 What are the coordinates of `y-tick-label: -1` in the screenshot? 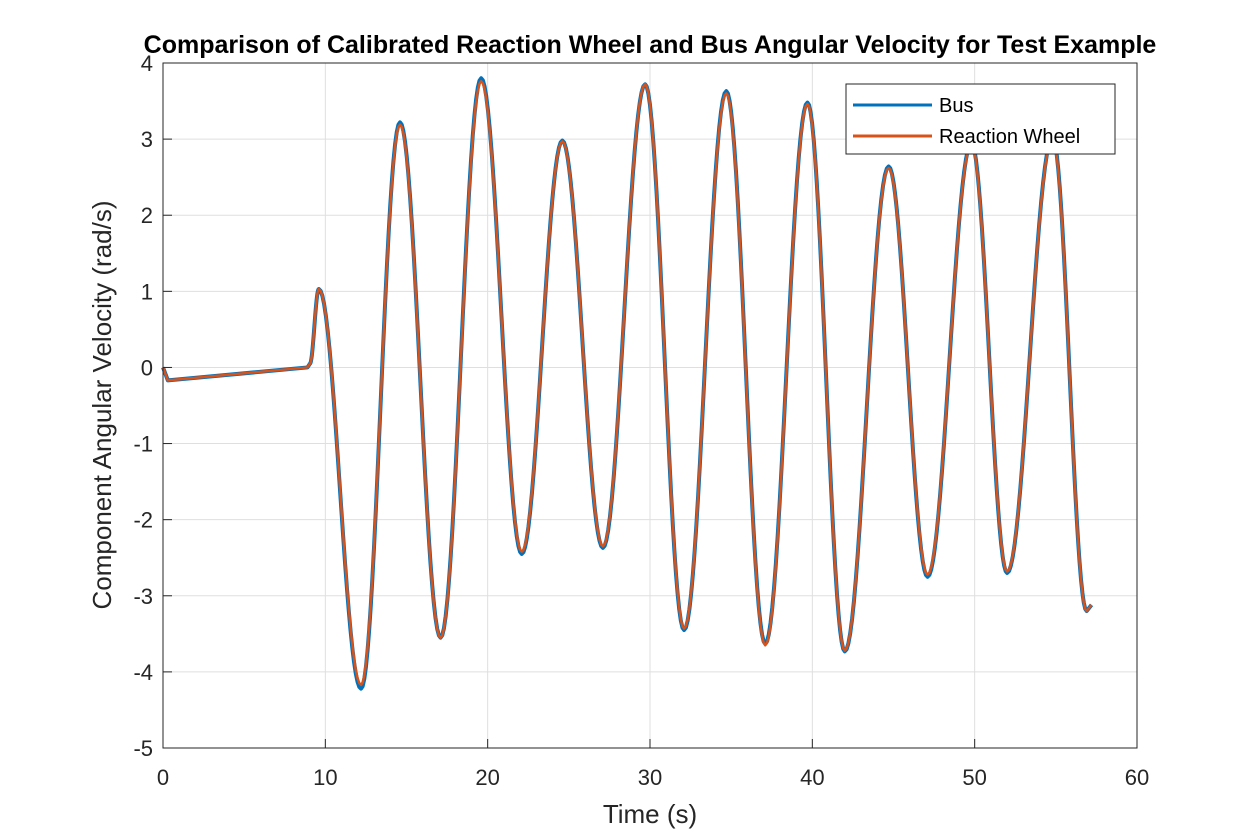 It's located at (143, 444).